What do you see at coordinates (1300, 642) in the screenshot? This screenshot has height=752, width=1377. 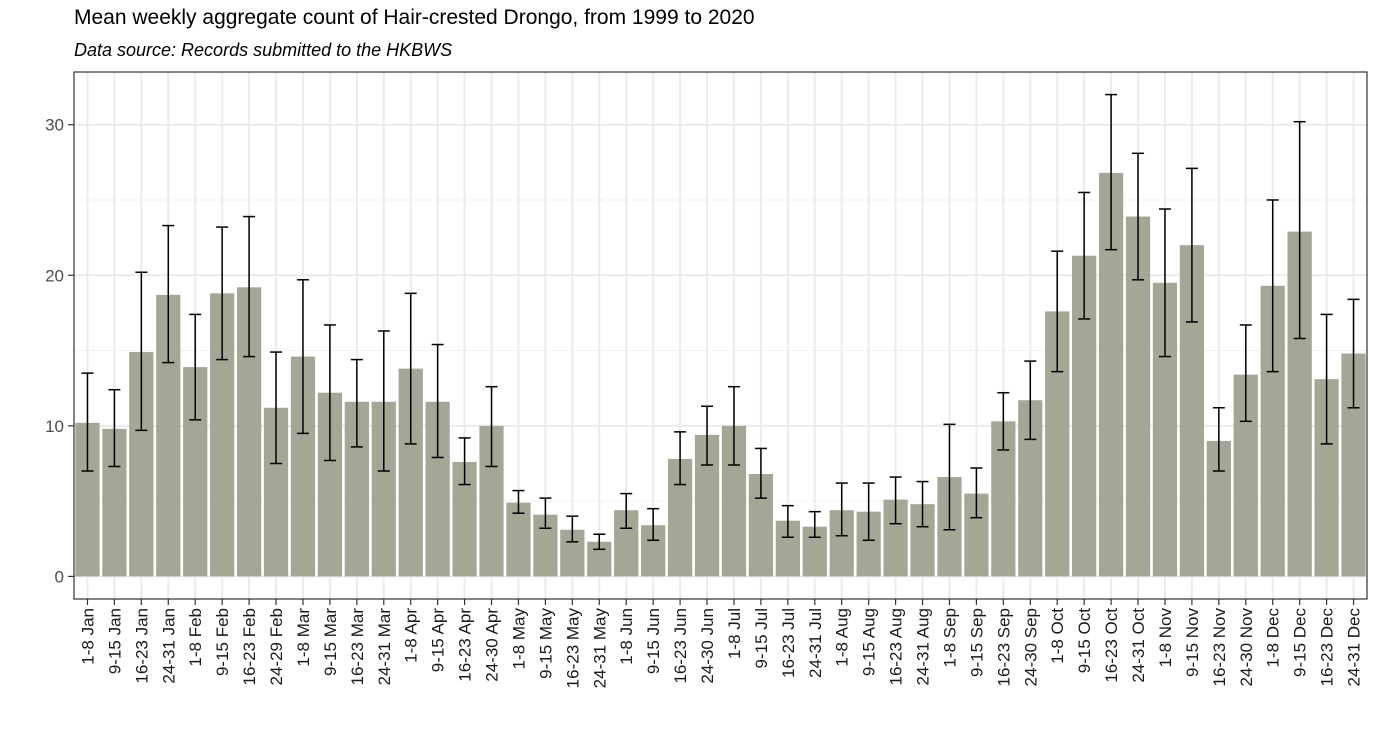 I see `x-tick-label: 9-15 Dec` at bounding box center [1300, 642].